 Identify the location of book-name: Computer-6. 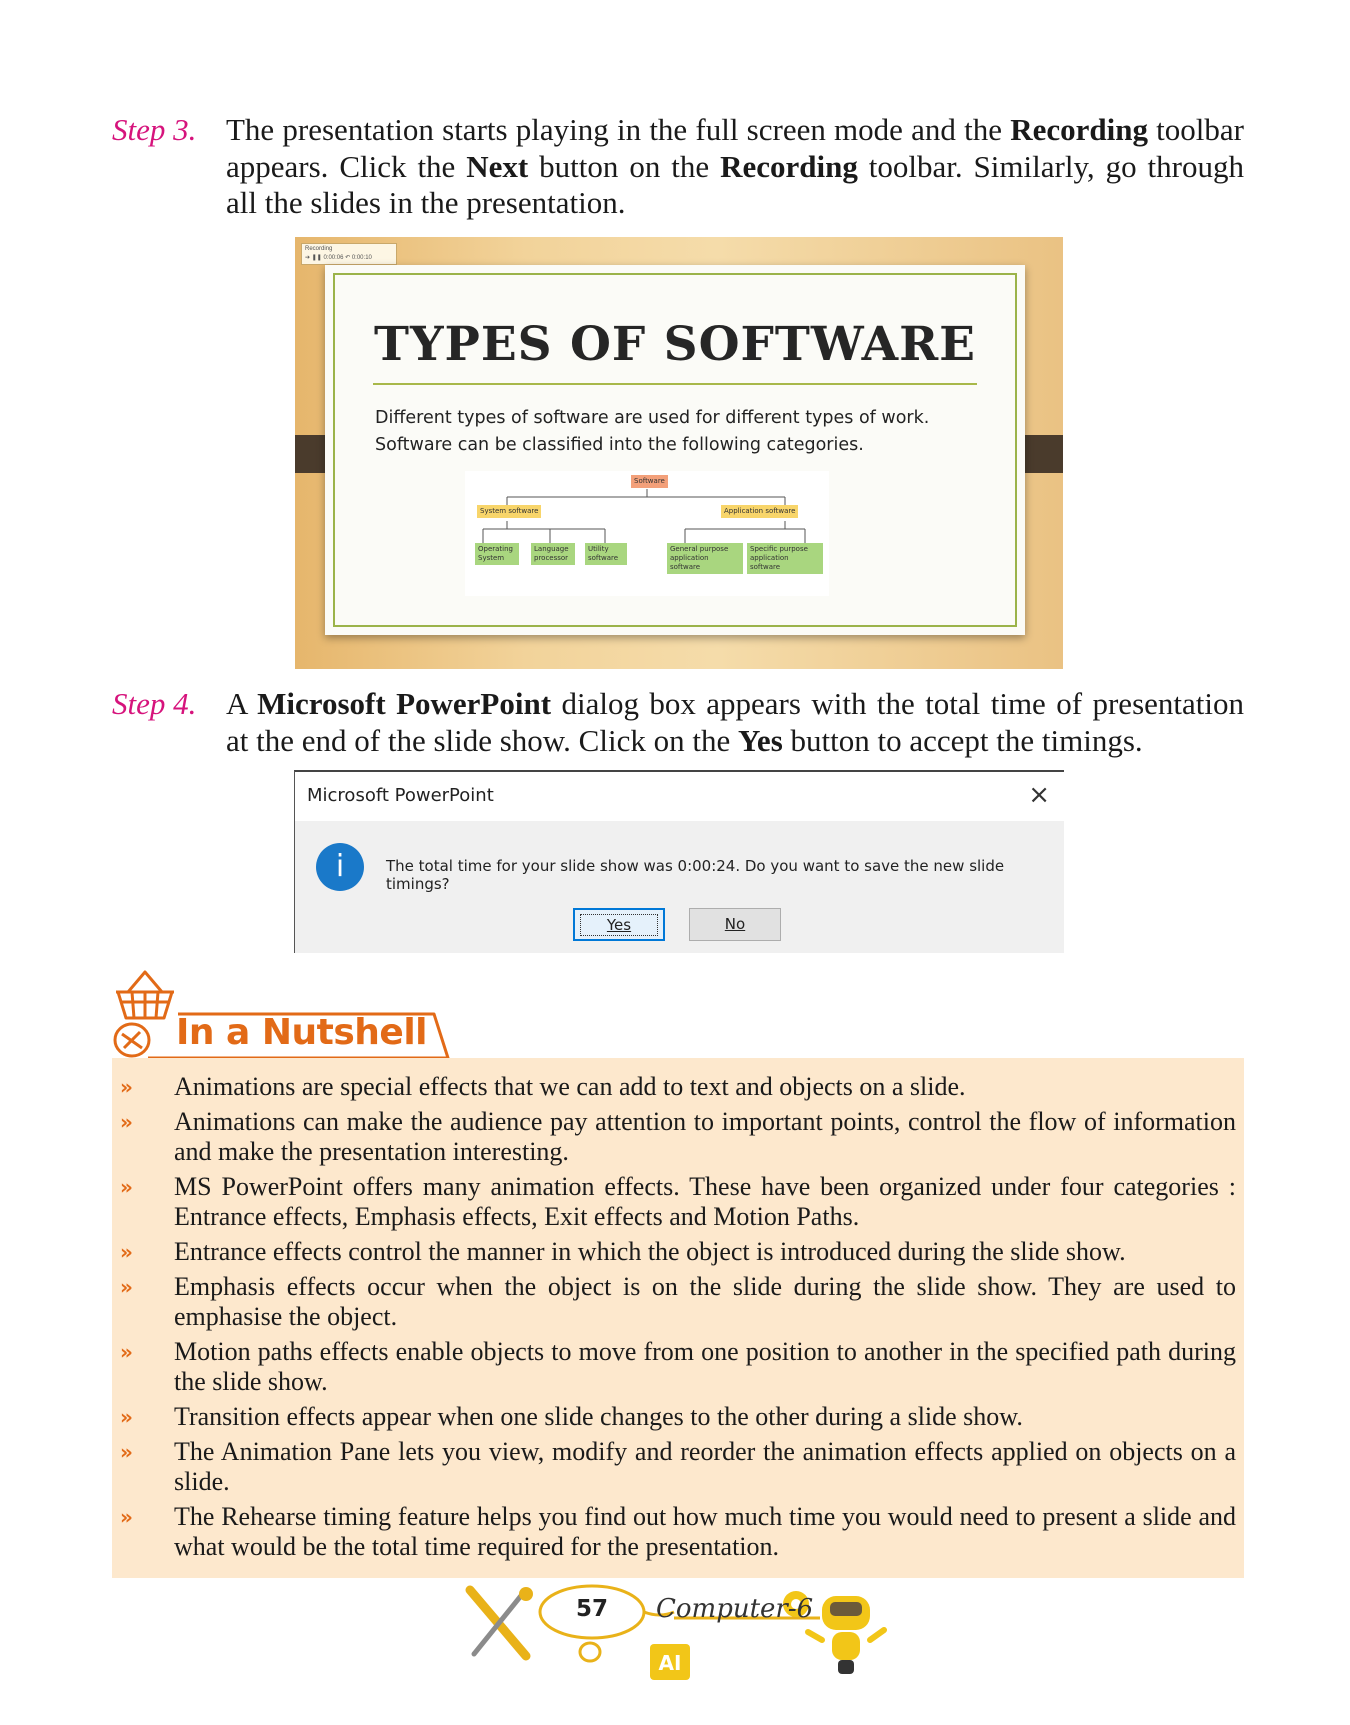
(735, 1609).